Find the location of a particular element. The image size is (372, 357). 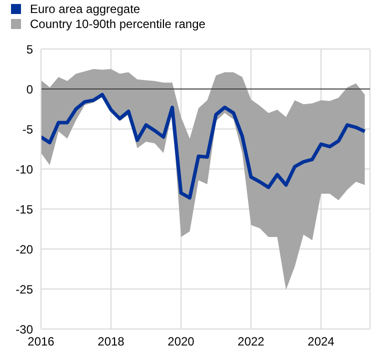

y-tick-label: -20 is located at coordinates (25, 249).